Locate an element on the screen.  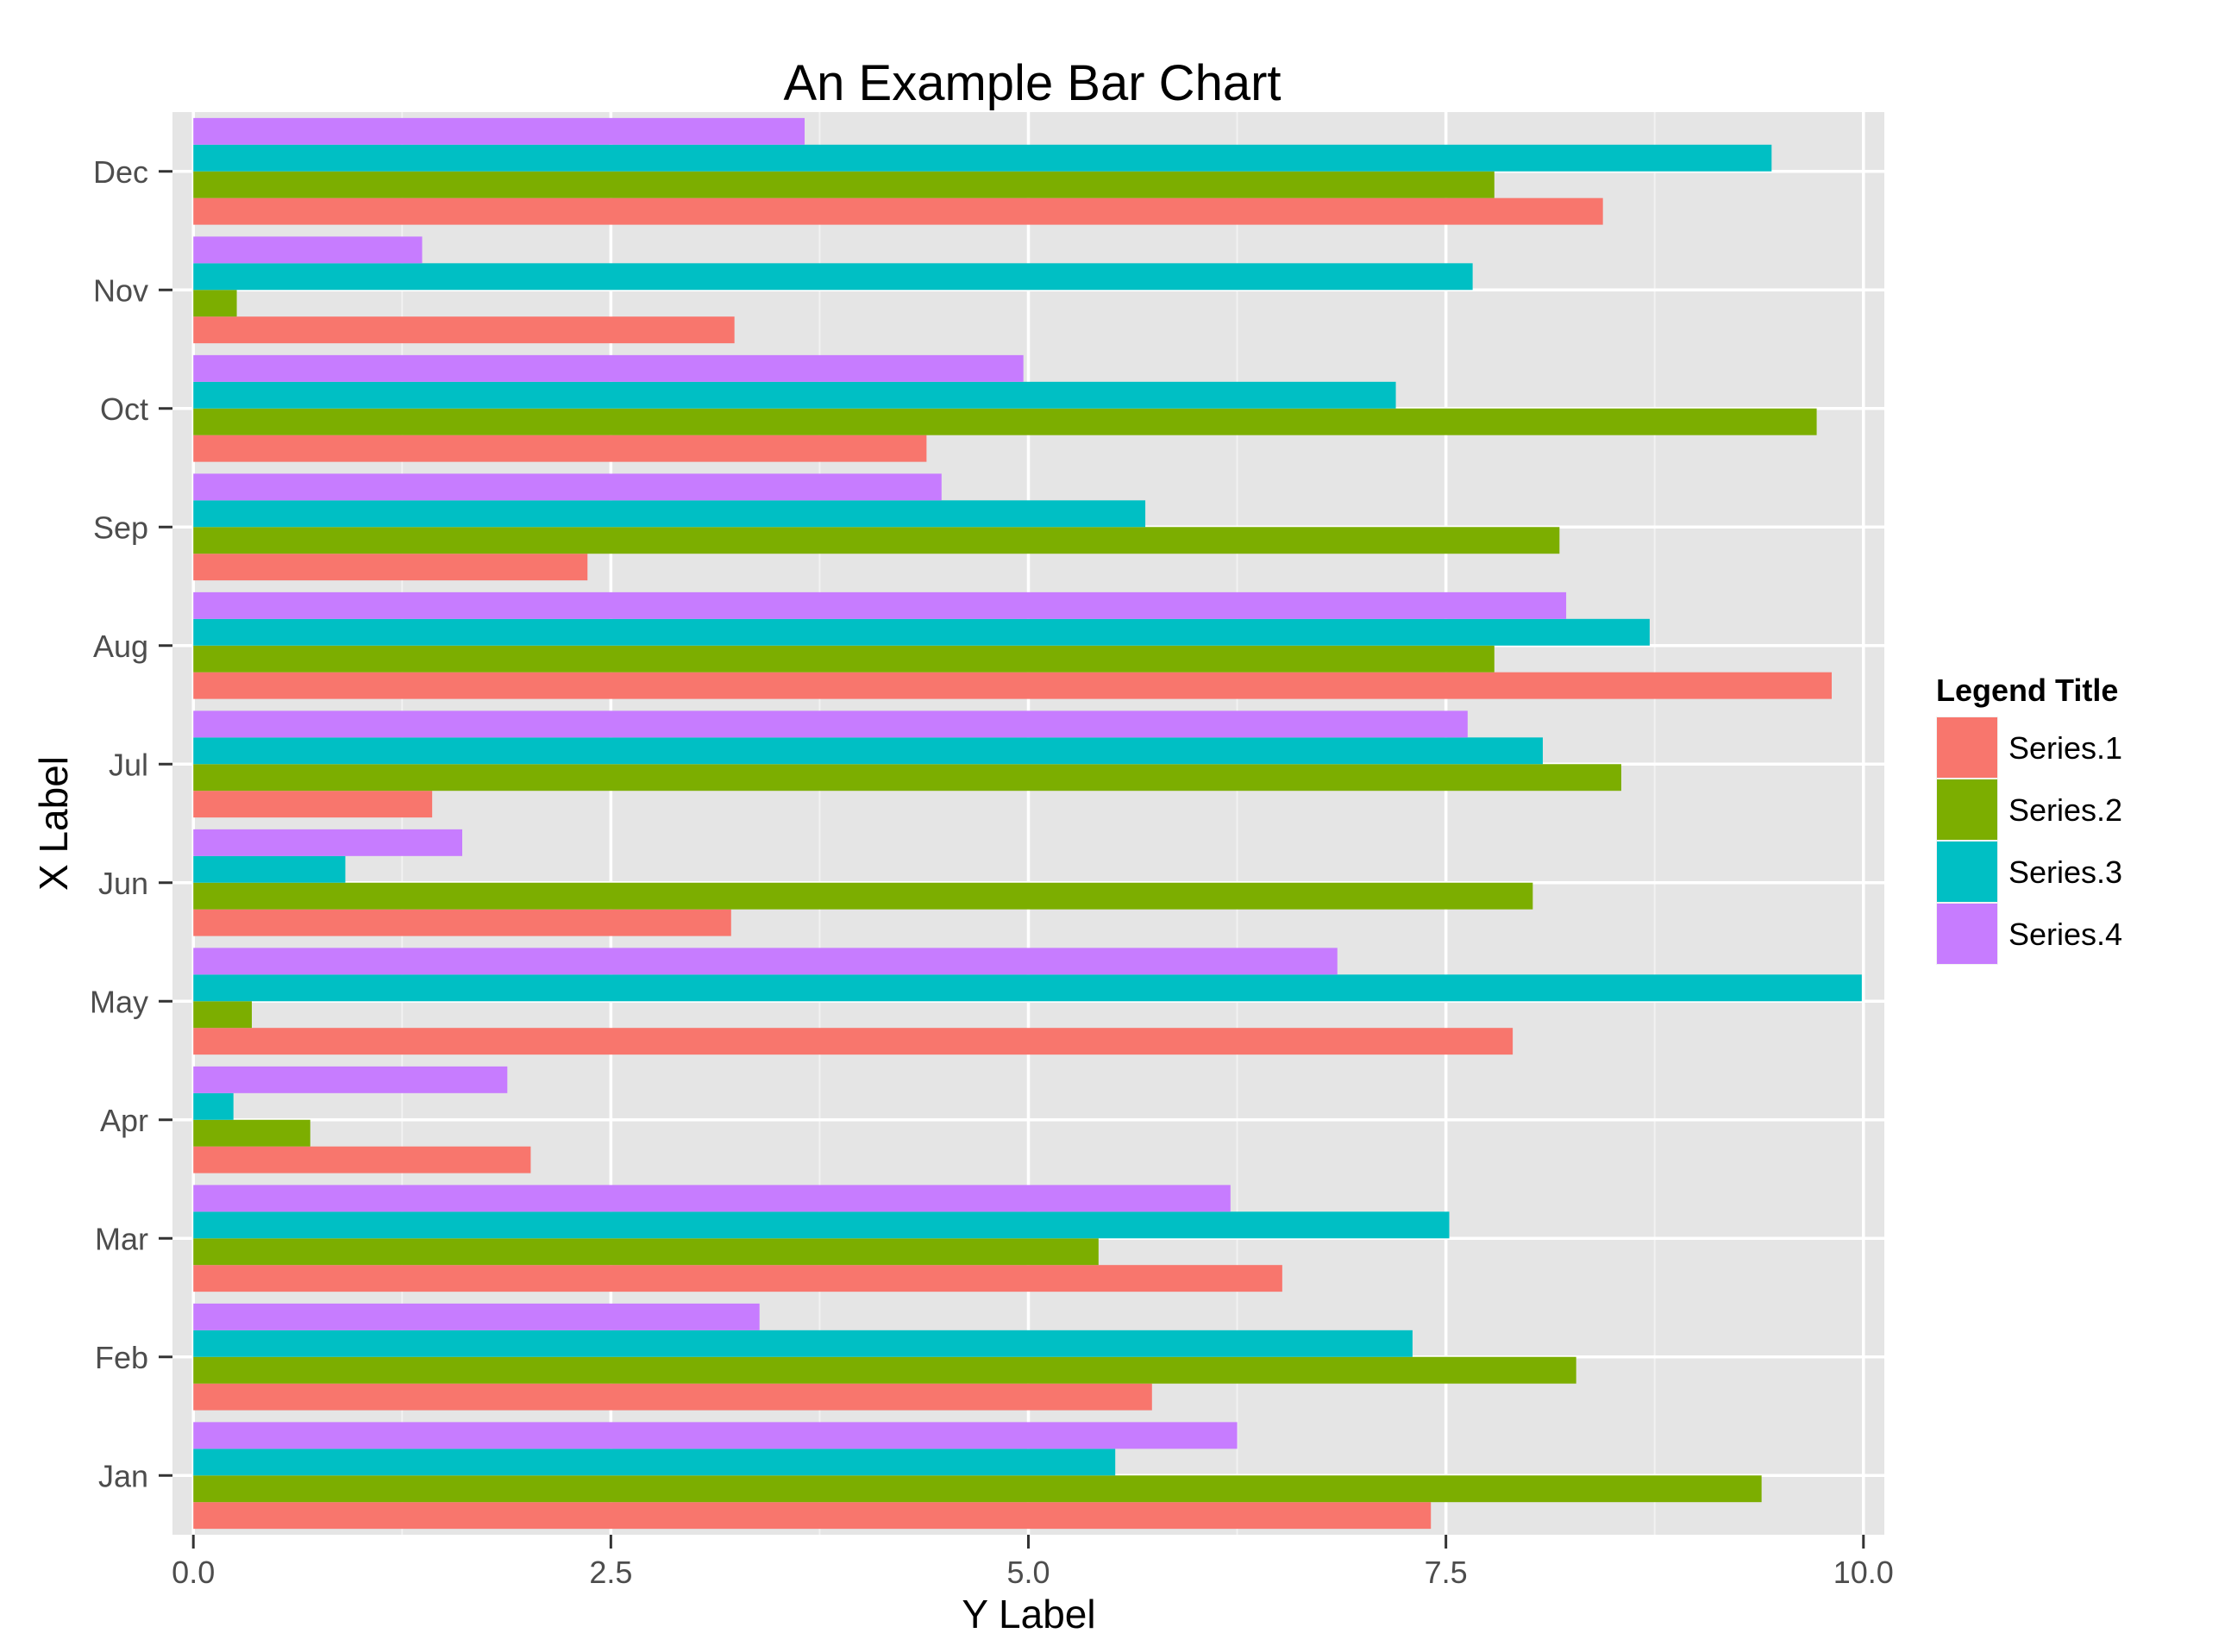
category-tick-label: Sep is located at coordinates (120, 527).